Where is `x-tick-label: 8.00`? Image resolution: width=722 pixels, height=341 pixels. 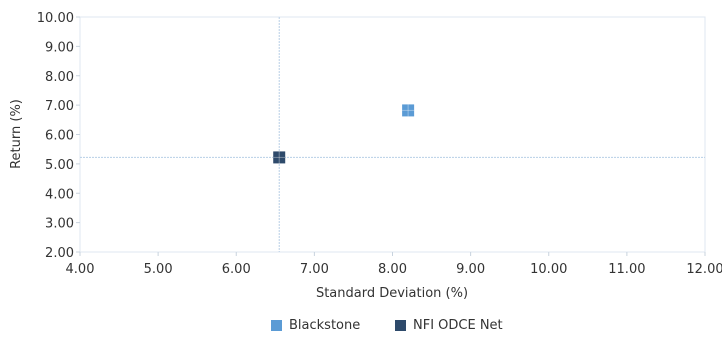 x-tick-label: 8.00 is located at coordinates (392, 269).